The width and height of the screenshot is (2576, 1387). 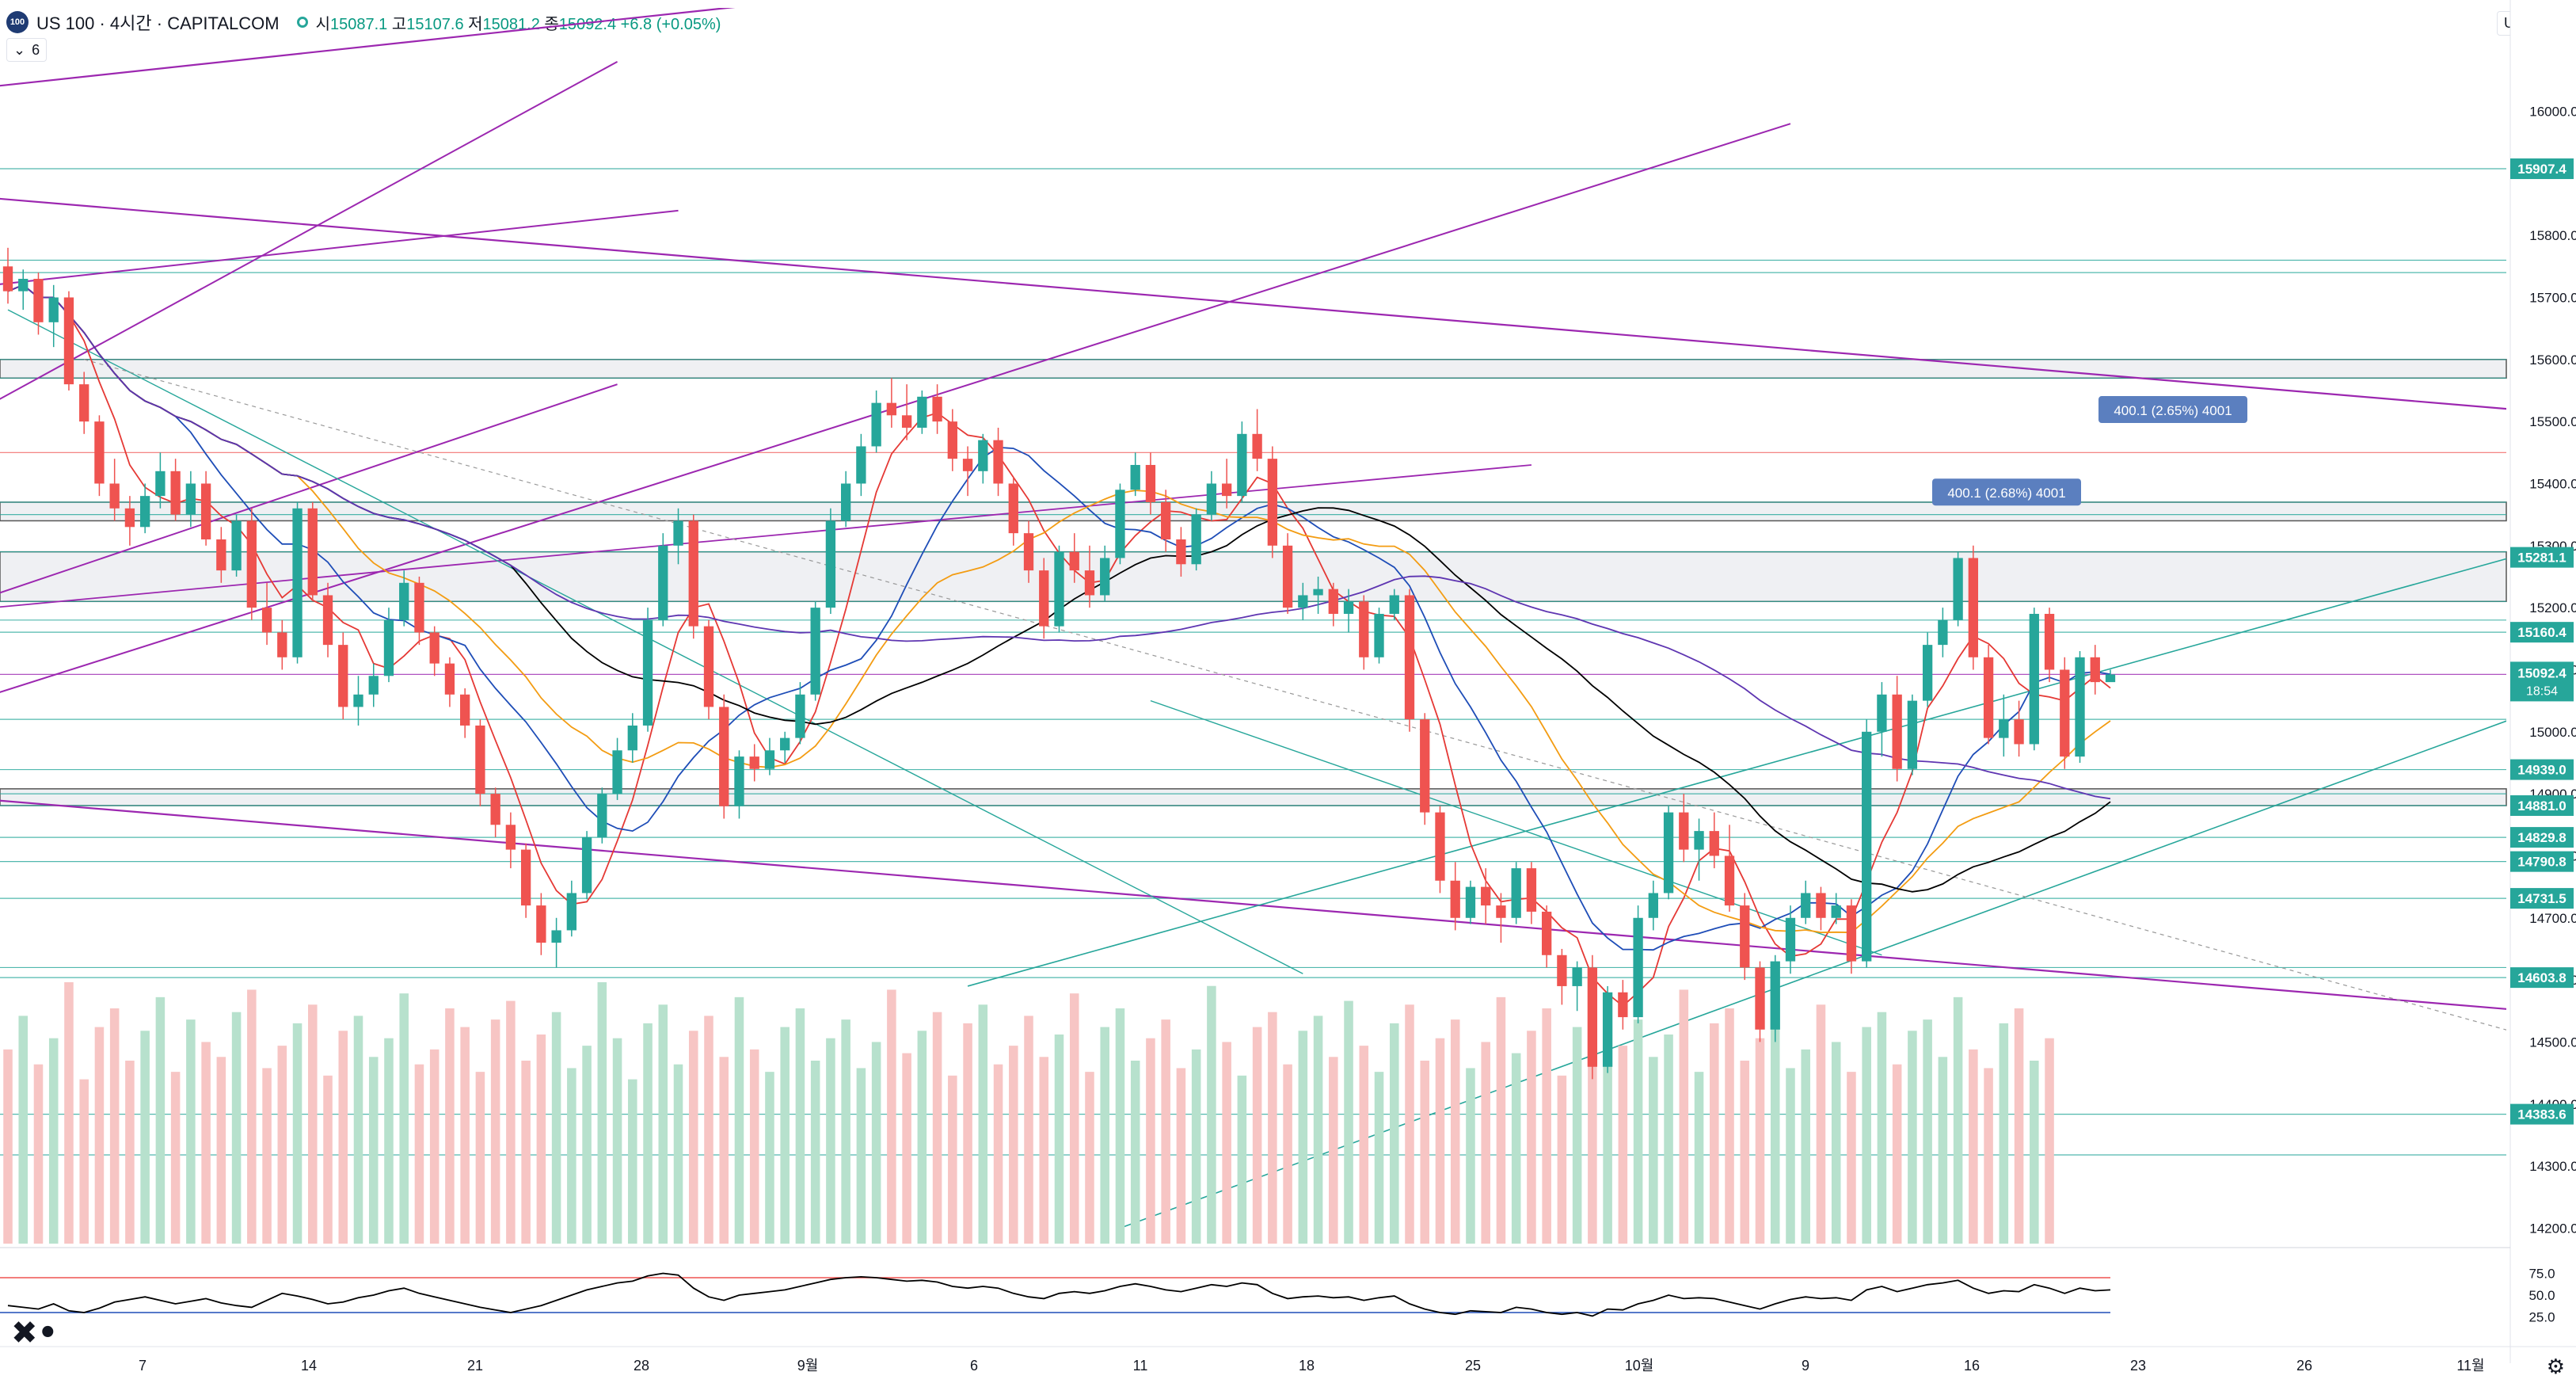 What do you see at coordinates (35, 1333) in the screenshot?
I see `tradingview-logo-icon: ✖•` at bounding box center [35, 1333].